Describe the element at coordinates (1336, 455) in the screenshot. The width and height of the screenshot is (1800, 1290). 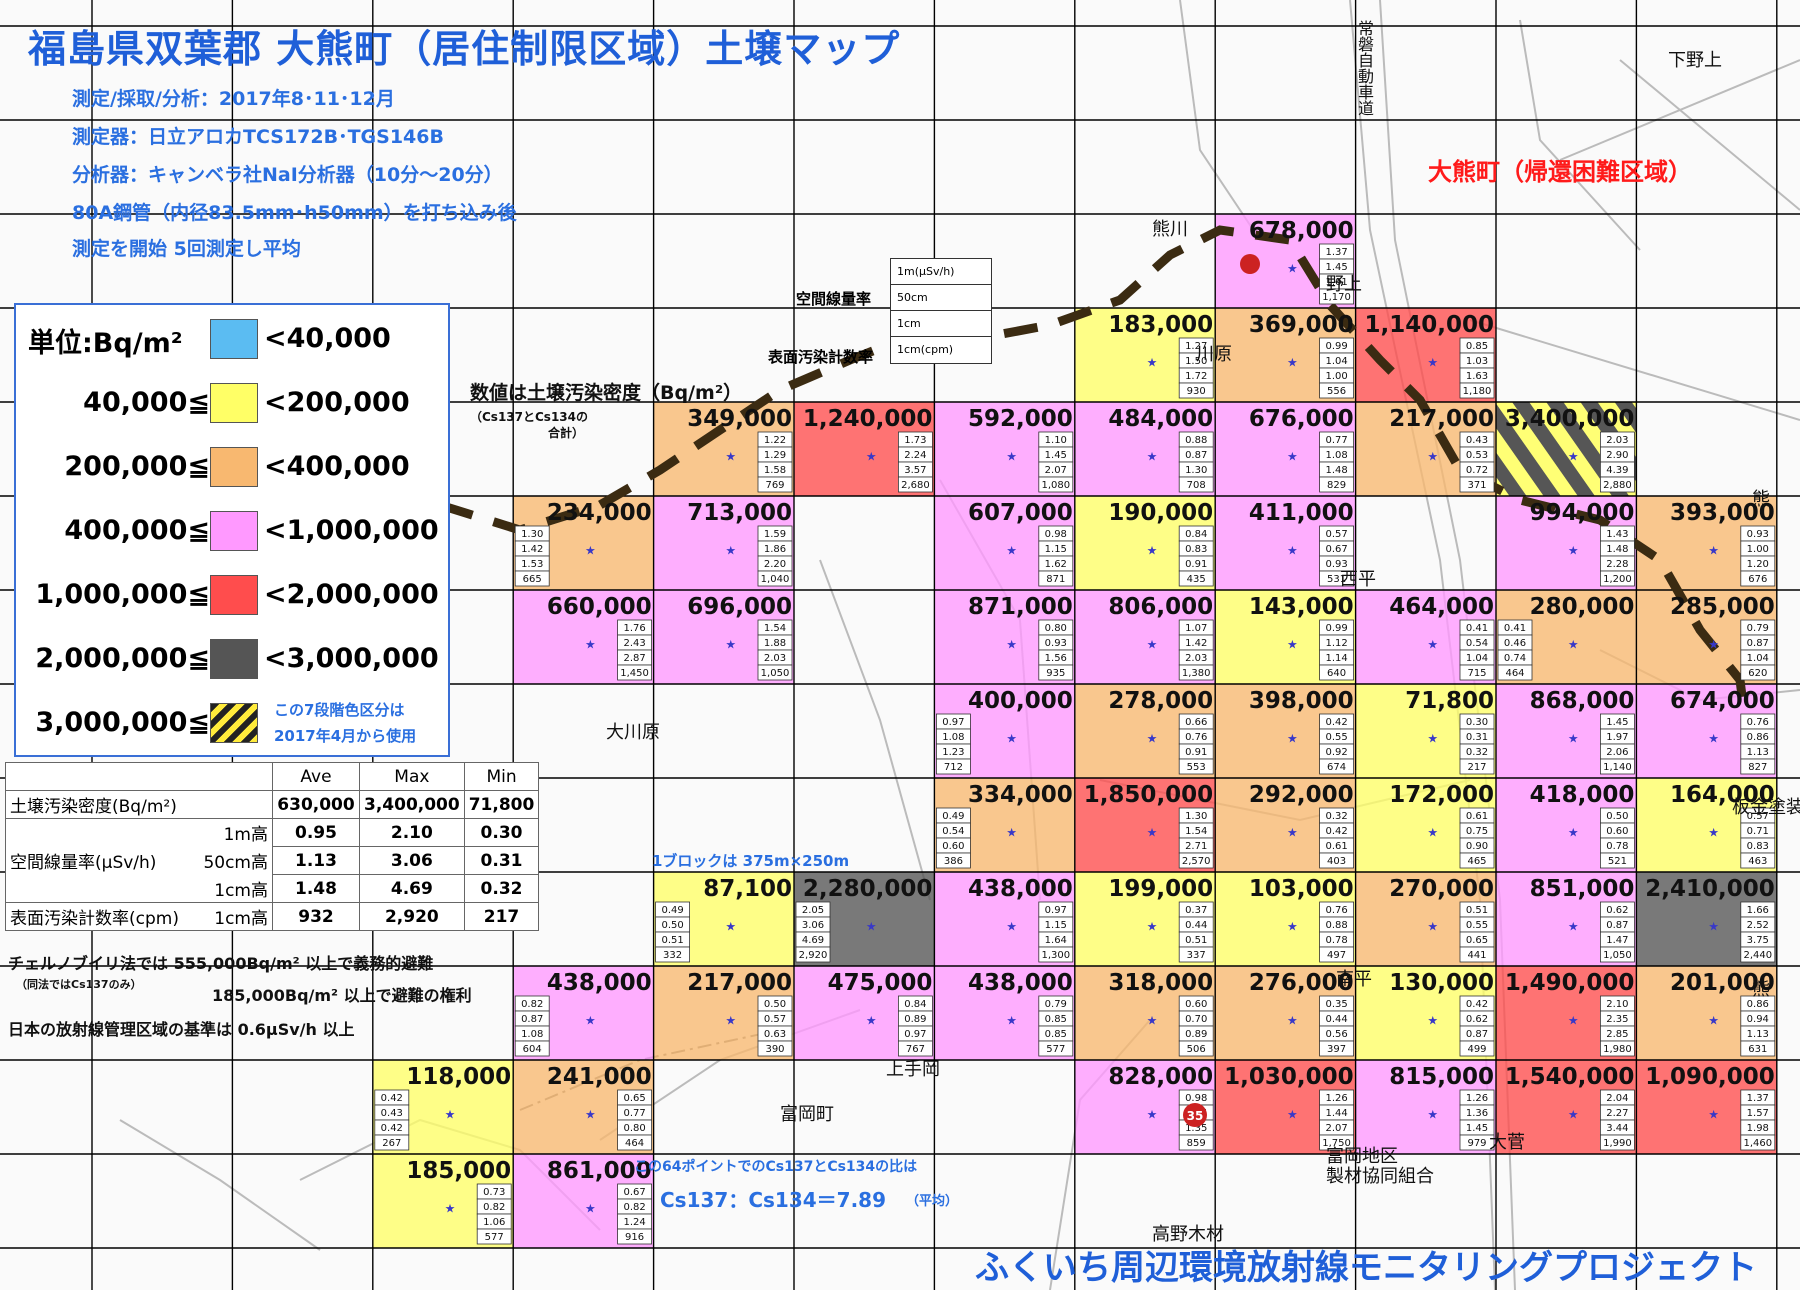
I see `cell-sub-value: 1.08` at that location.